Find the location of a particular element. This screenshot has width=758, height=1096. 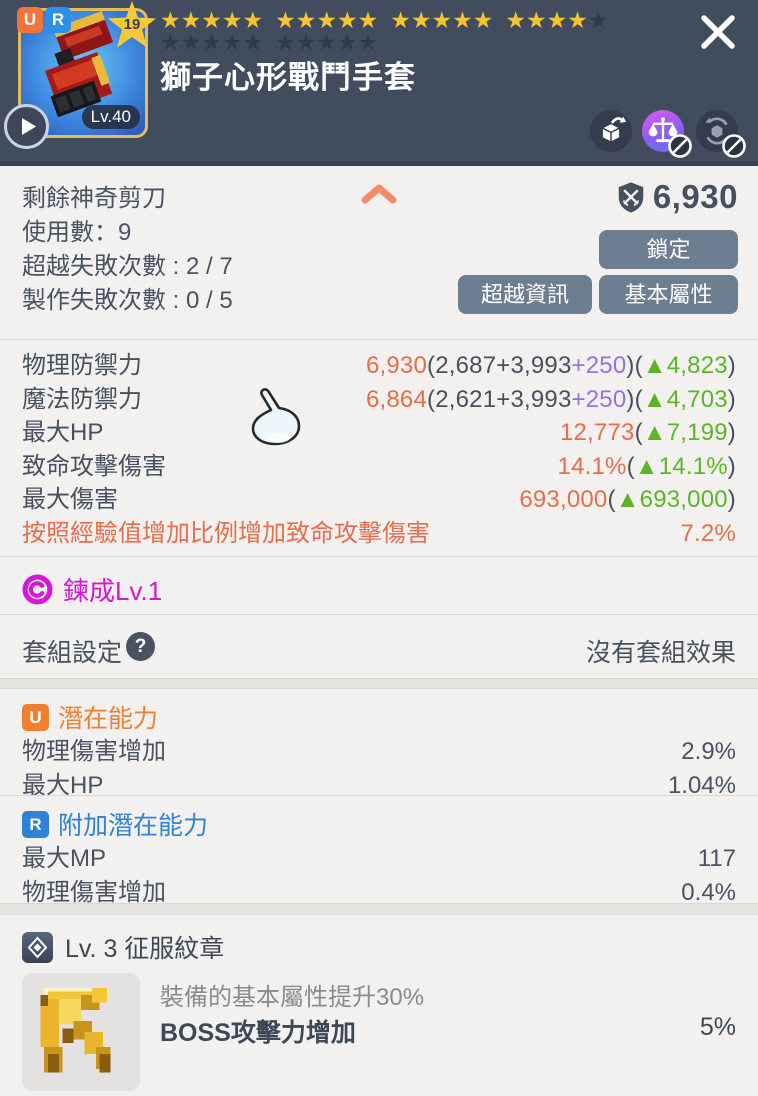

trade-button is located at coordinates (667, 134).